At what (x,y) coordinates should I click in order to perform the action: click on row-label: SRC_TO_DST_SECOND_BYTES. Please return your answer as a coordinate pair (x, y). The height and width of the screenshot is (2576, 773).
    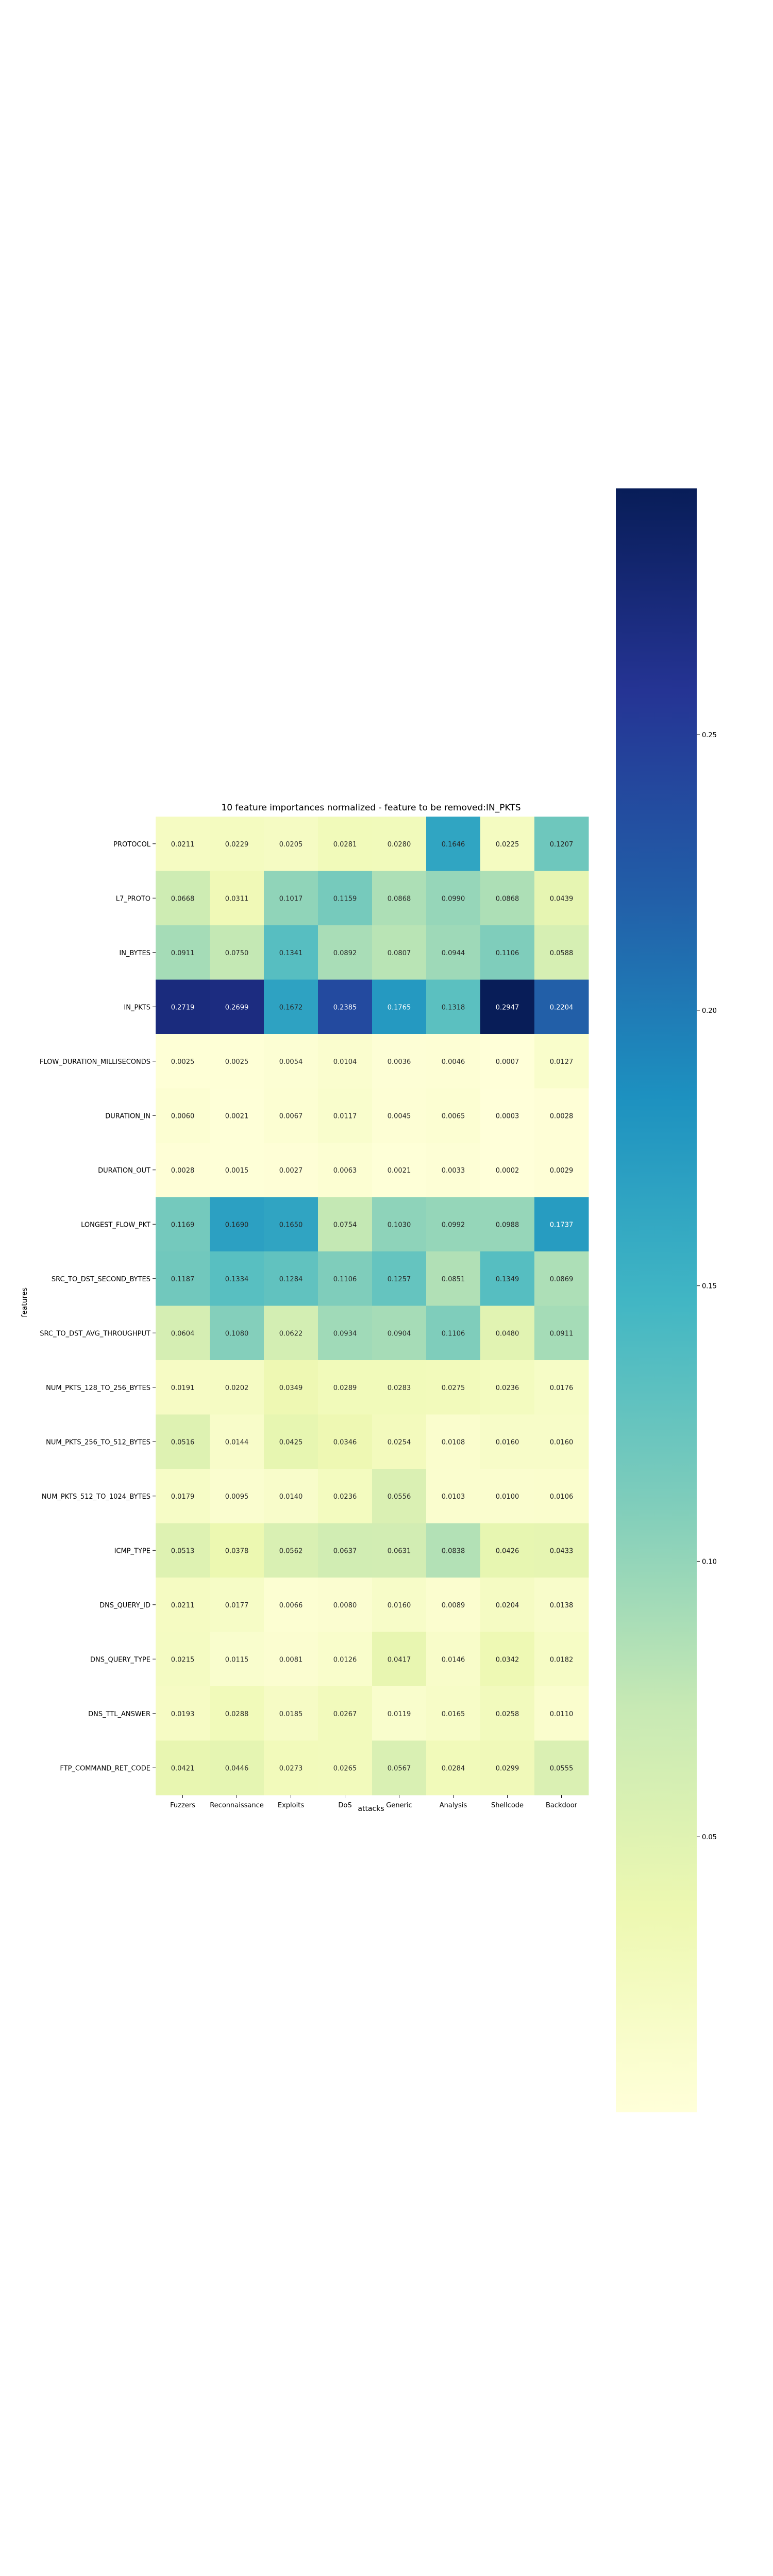
    Looking at the image, I should click on (101, 1280).